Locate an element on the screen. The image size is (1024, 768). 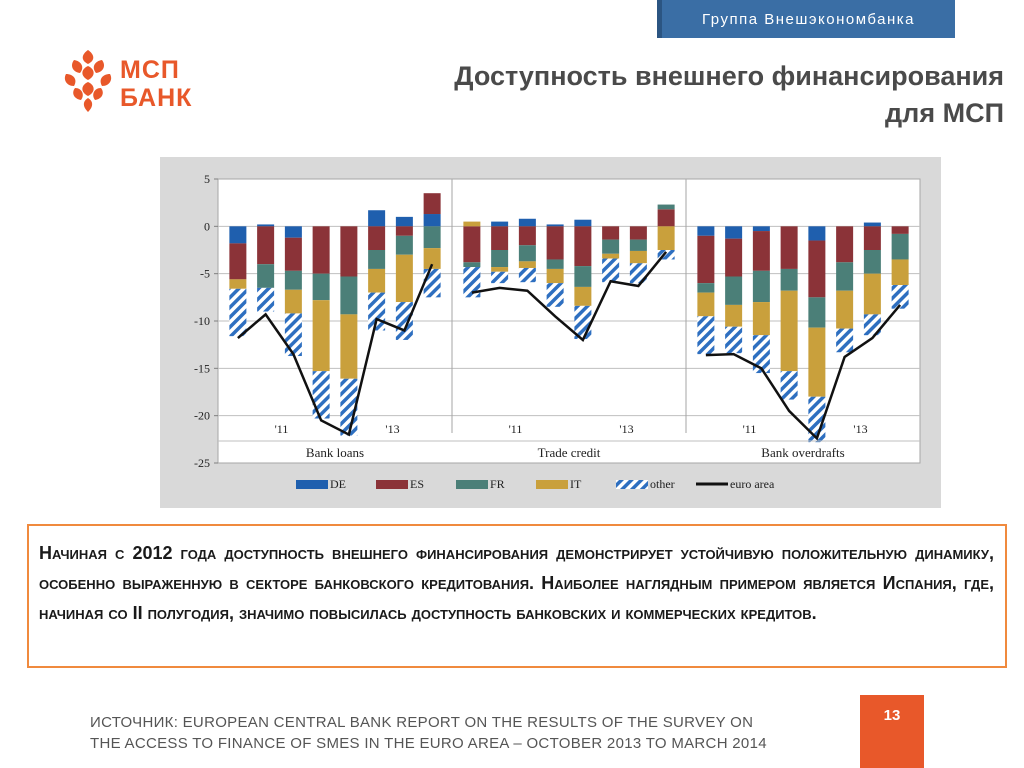
panel-label: Bank loans is located at coordinates (335, 452).